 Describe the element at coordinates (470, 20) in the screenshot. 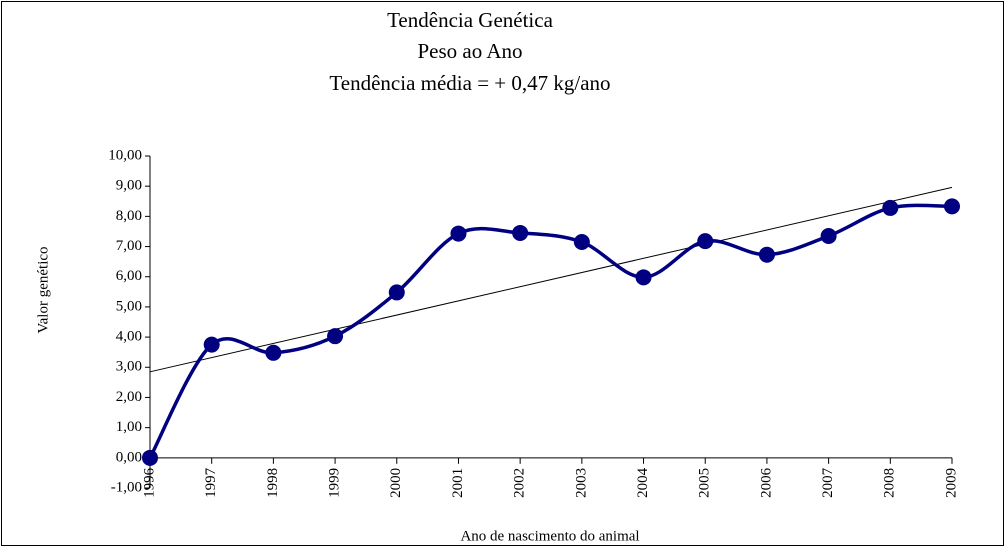

I see `chart-title: Tendência Genética` at that location.